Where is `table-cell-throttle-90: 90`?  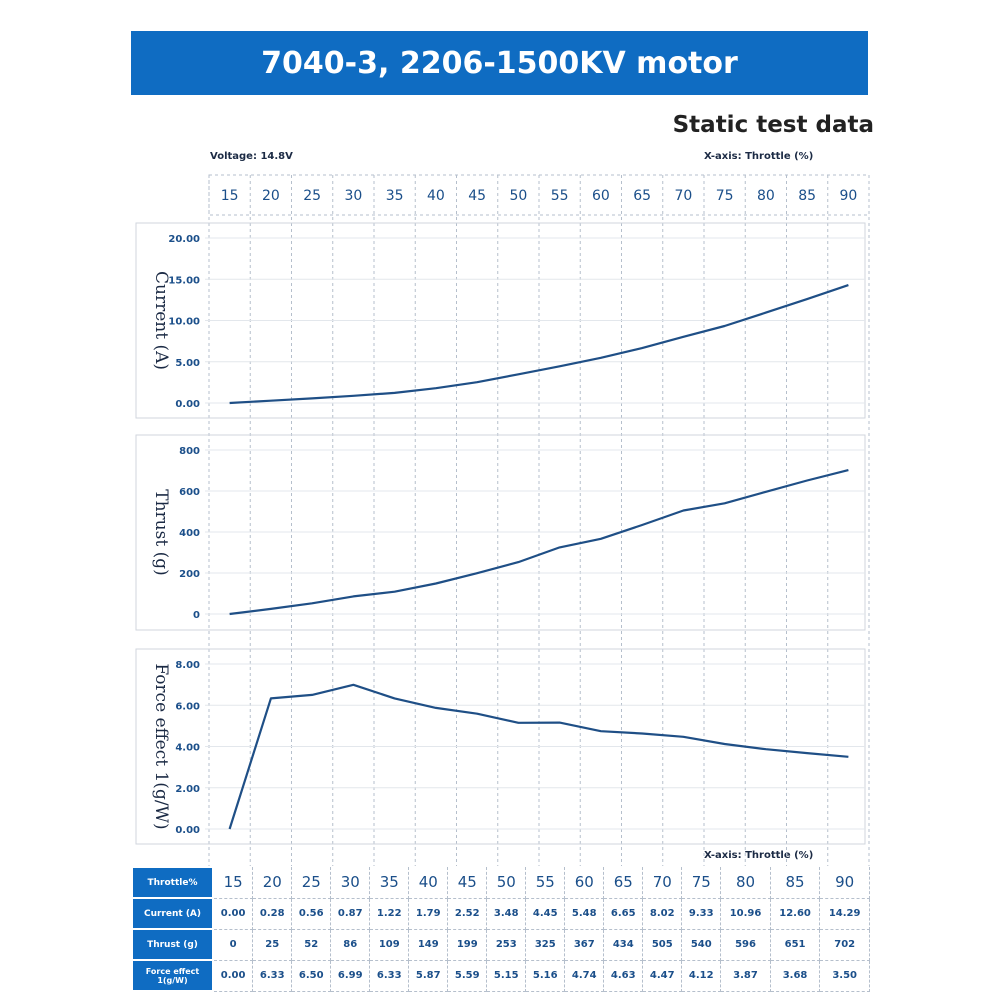 table-cell-throttle-90: 90 is located at coordinates (844, 883).